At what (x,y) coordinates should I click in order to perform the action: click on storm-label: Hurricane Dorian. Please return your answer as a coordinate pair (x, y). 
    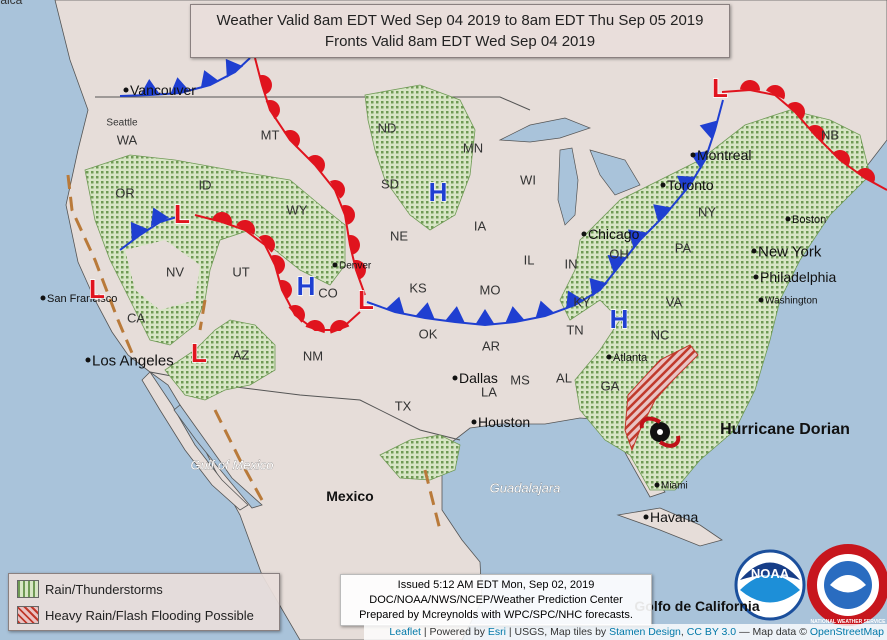
    Looking at the image, I should click on (785, 429).